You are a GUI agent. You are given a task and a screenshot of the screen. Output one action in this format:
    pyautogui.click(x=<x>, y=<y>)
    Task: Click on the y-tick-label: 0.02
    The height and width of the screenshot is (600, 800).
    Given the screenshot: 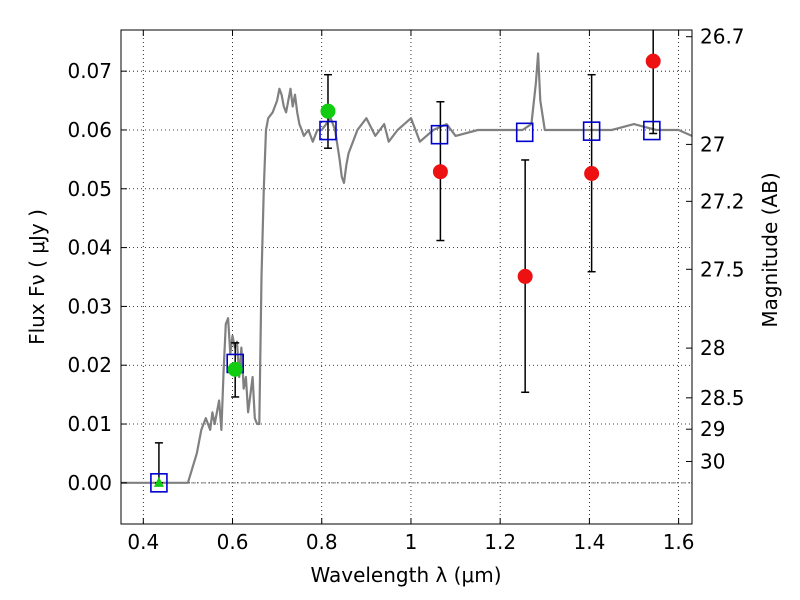 What is the action you would take?
    pyautogui.click(x=89, y=365)
    